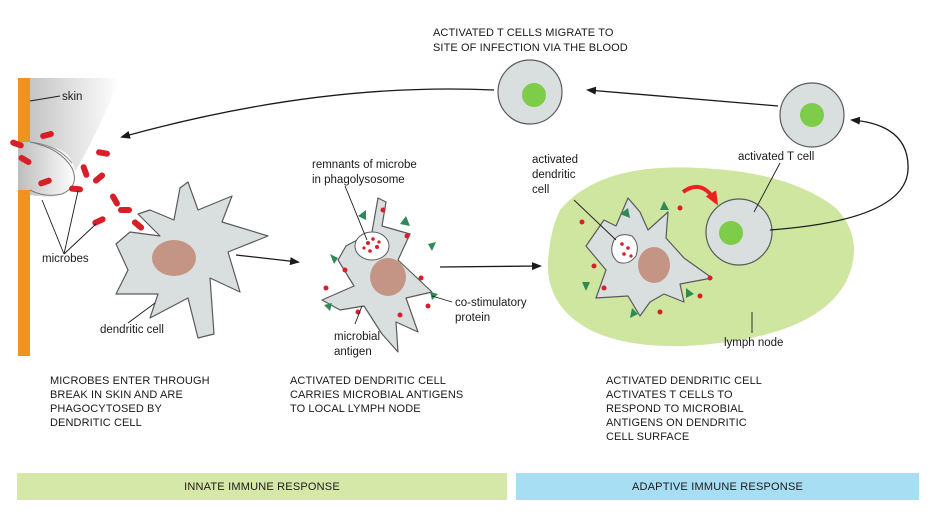 Image resolution: width=938 pixels, height=517 pixels. I want to click on label-microbes: microbes, so click(65, 259).